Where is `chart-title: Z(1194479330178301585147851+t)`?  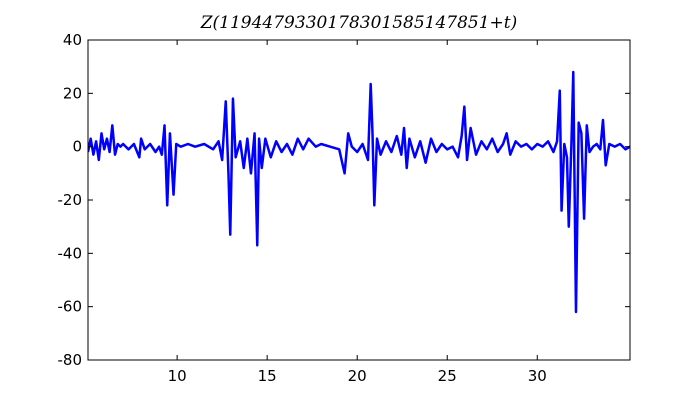 chart-title: Z(1194479330178301585147851+t) is located at coordinates (359, 23).